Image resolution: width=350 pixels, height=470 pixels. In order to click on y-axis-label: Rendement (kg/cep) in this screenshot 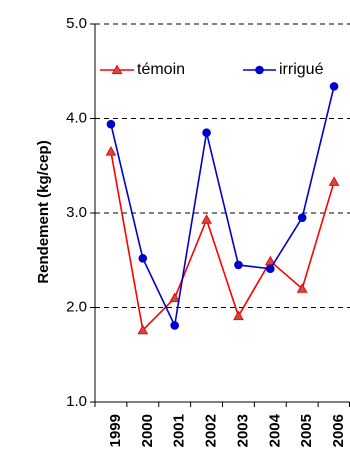, I will do `click(43, 211)`.